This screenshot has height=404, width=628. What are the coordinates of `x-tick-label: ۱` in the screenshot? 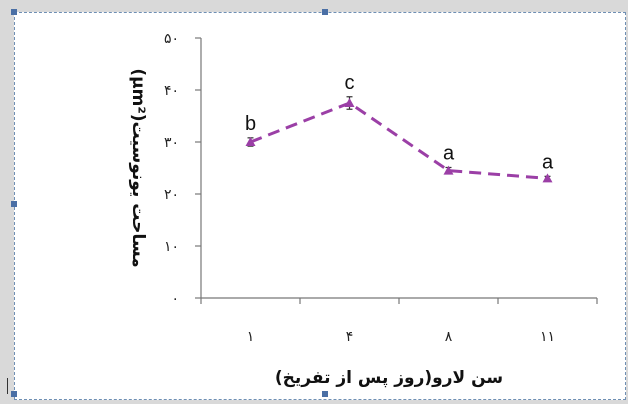 It's located at (251, 337).